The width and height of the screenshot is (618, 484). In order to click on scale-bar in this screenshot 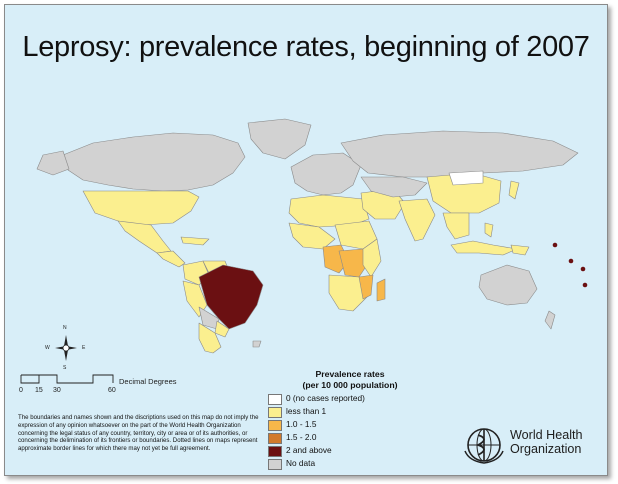, I will do `click(67, 379)`.